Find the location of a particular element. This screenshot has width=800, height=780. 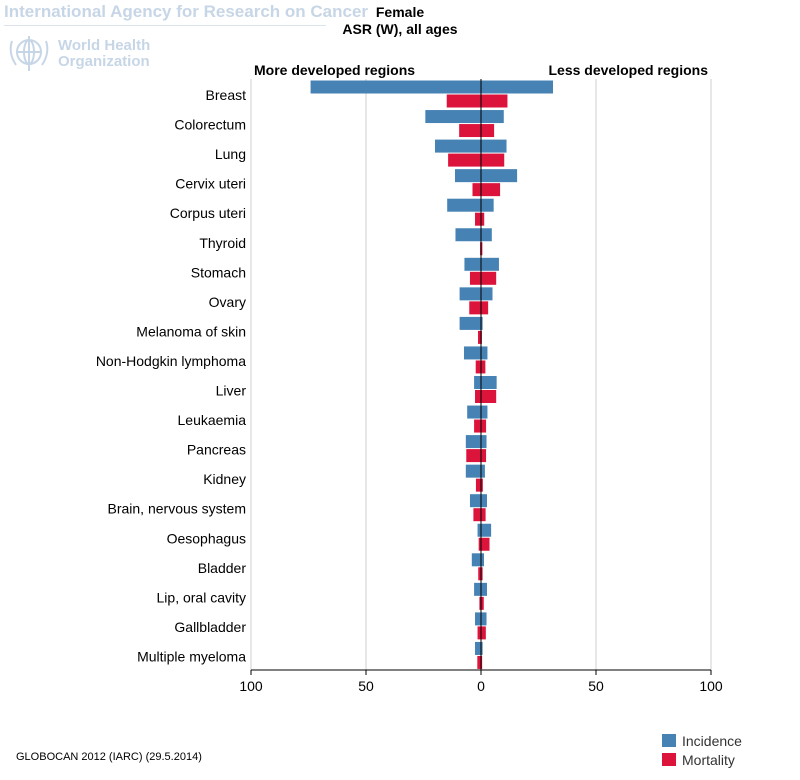

bar-mortality-less-breast is located at coordinates (494, 101).